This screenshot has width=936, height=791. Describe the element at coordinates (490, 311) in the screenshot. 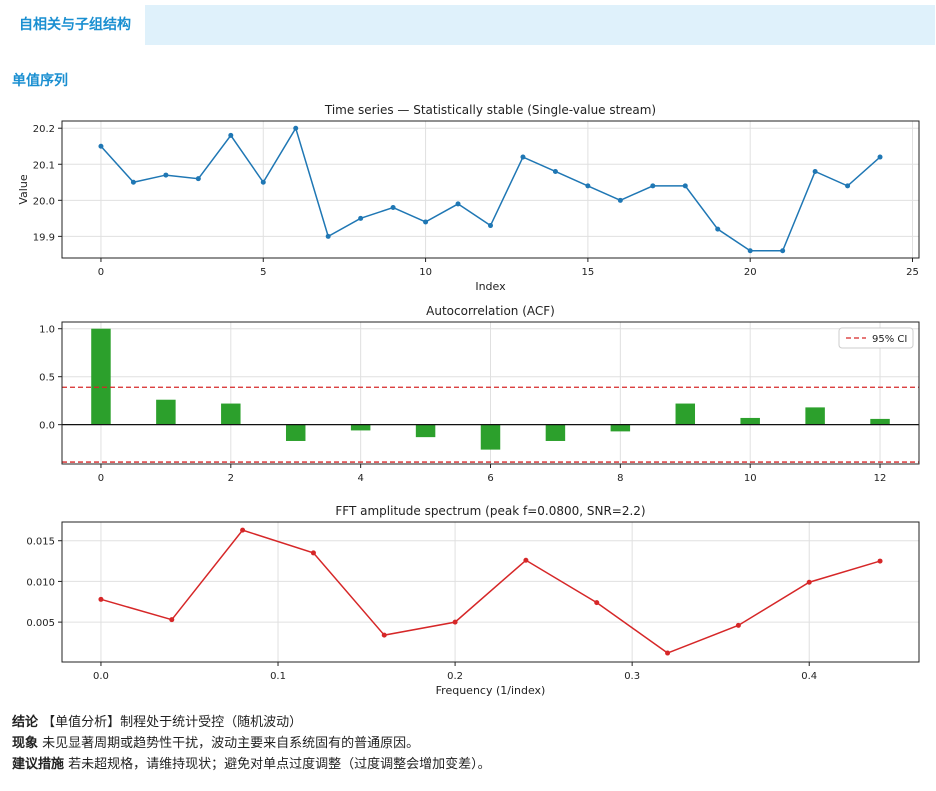

I see `chart-title: Autocorrelation (ACF)` at that location.